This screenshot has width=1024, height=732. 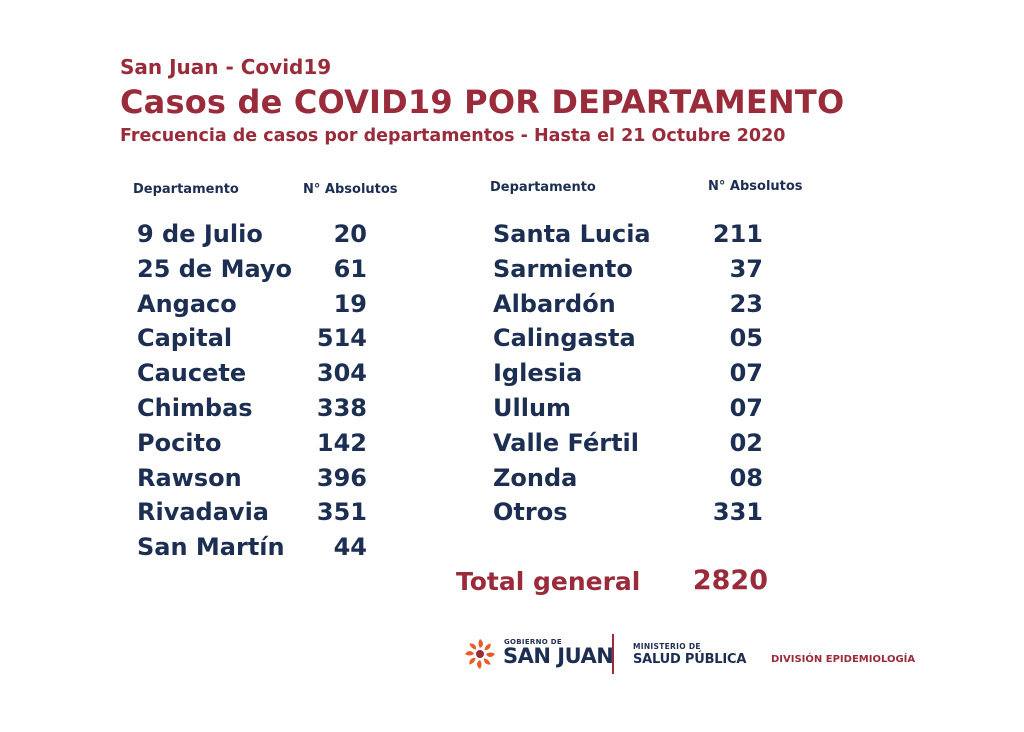 I want to click on table-row: Zonda 08, so click(x=638, y=481).